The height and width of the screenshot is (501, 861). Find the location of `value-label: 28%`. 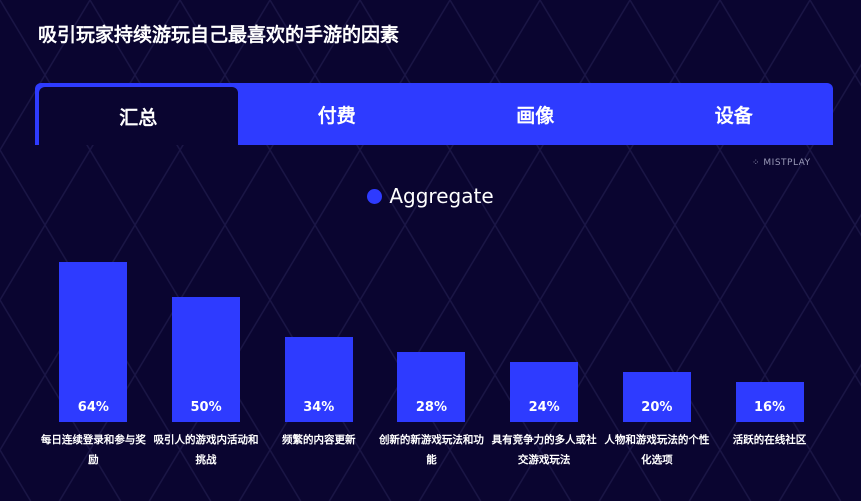

value-label: 28% is located at coordinates (431, 407).